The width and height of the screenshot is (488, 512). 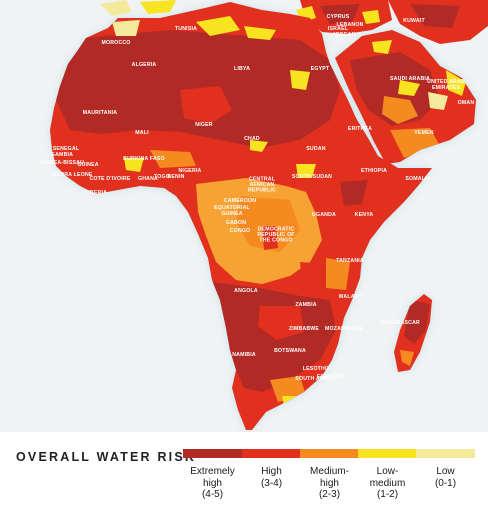 What do you see at coordinates (144, 159) in the screenshot?
I see `country-label: BURKINA FASO` at bounding box center [144, 159].